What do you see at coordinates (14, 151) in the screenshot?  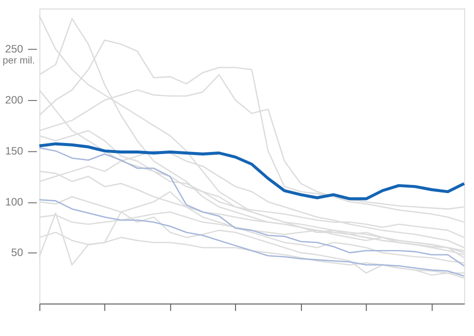 I see `y-tick-label: 150` at bounding box center [14, 151].